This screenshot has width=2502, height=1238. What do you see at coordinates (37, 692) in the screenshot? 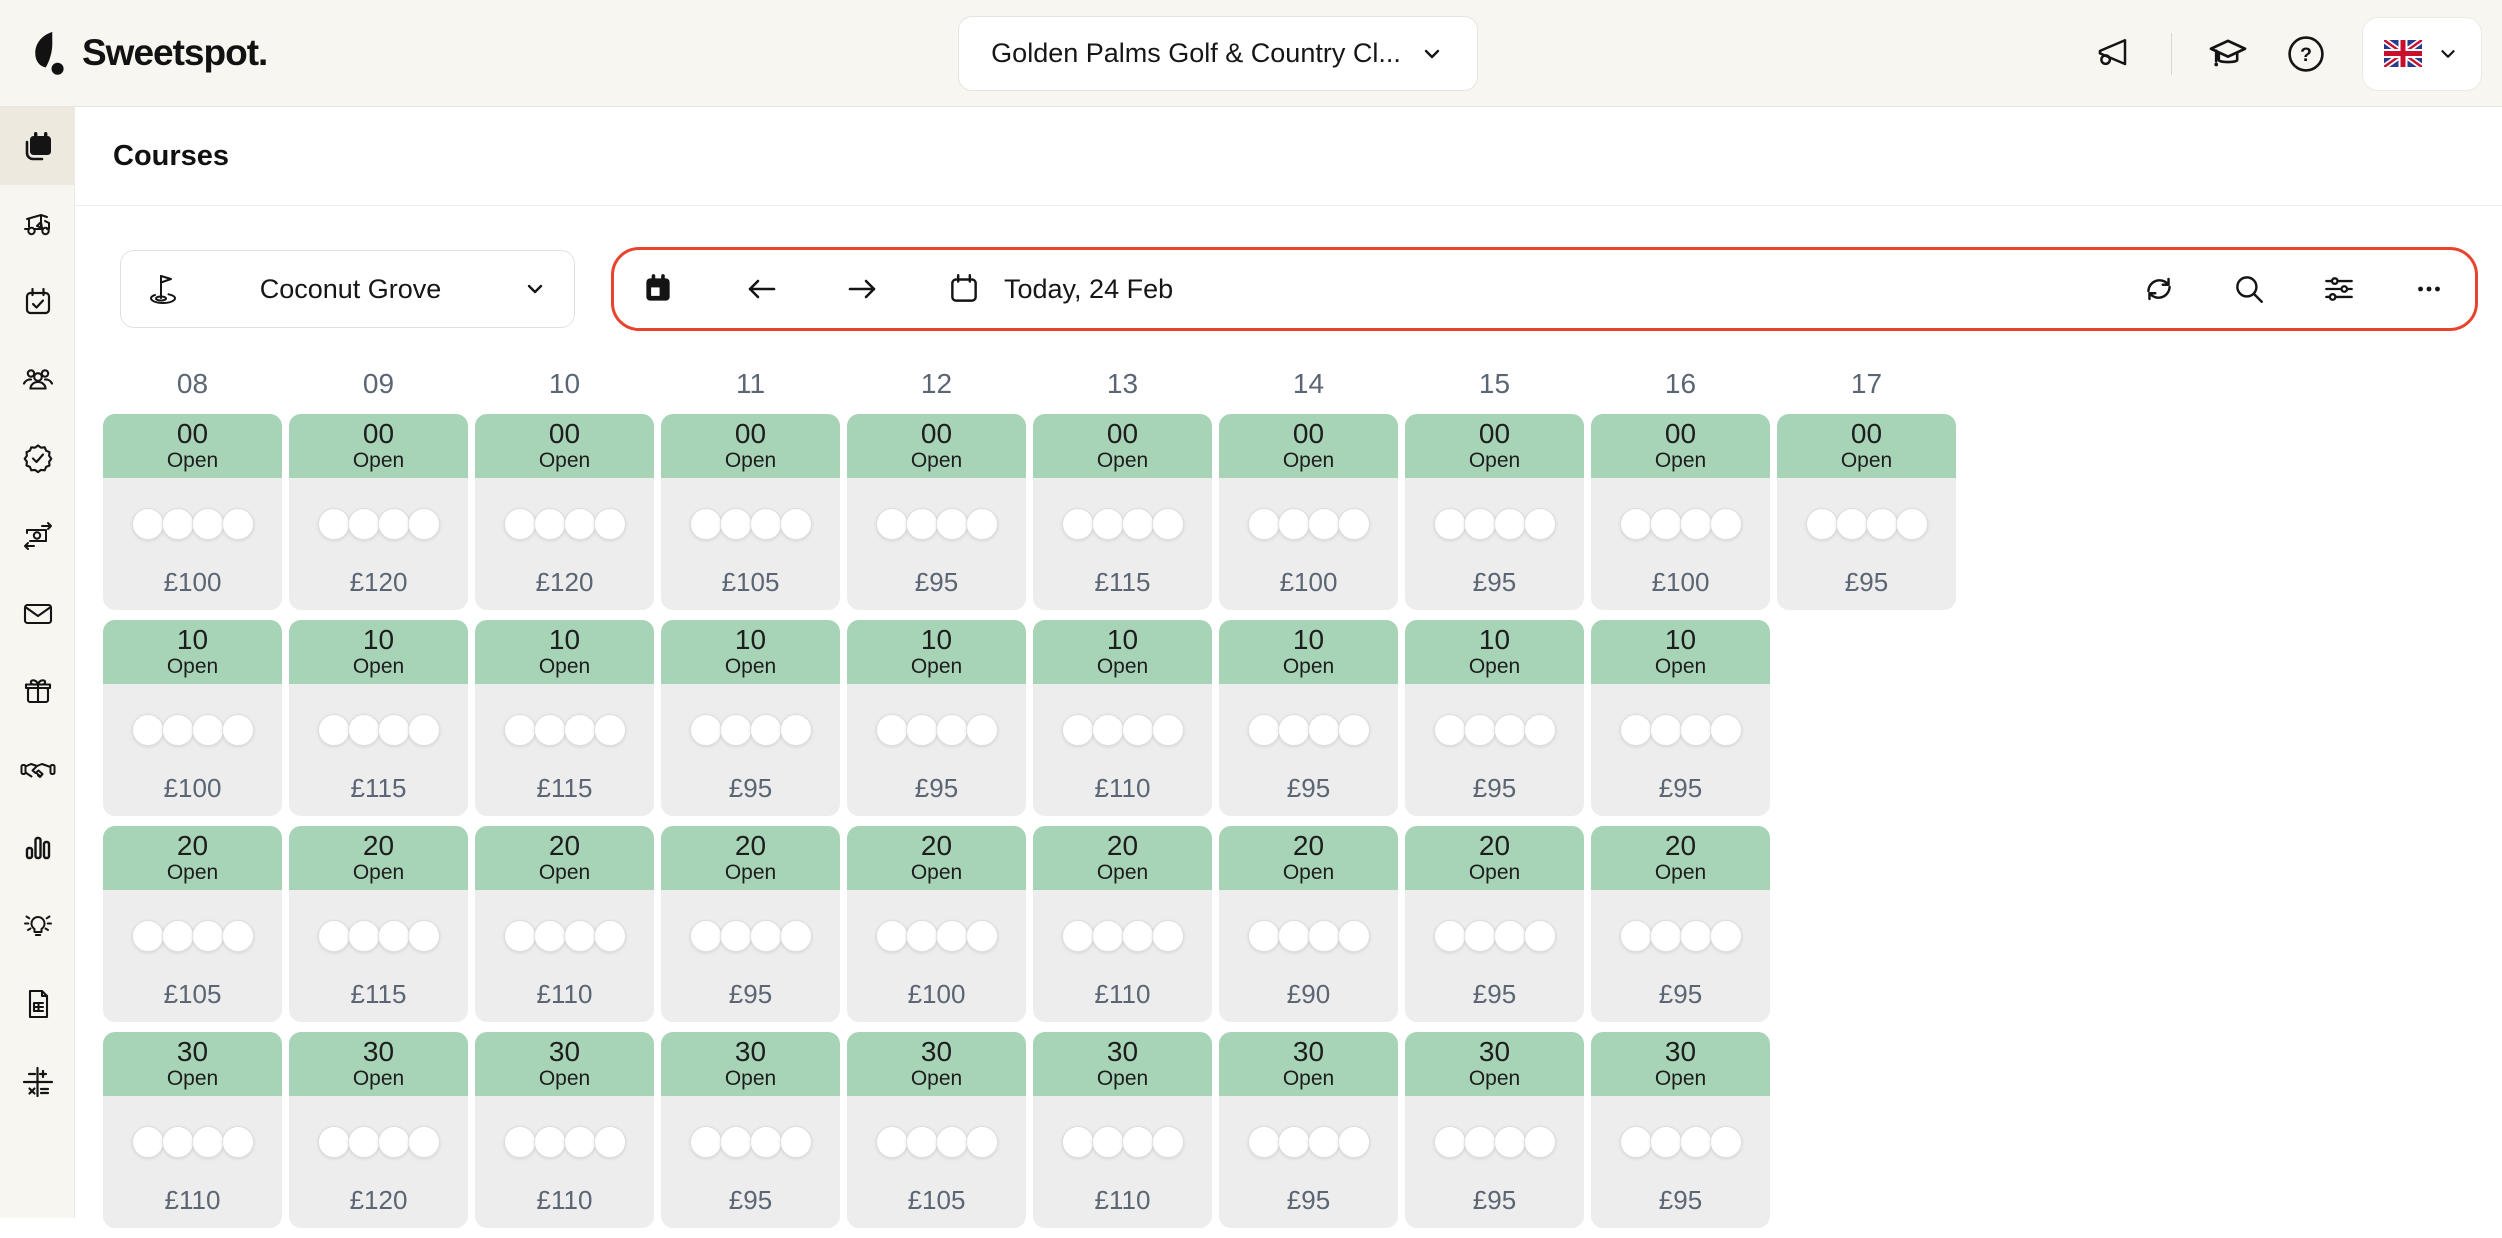
I see `sidebar-item-vouchers` at bounding box center [37, 692].